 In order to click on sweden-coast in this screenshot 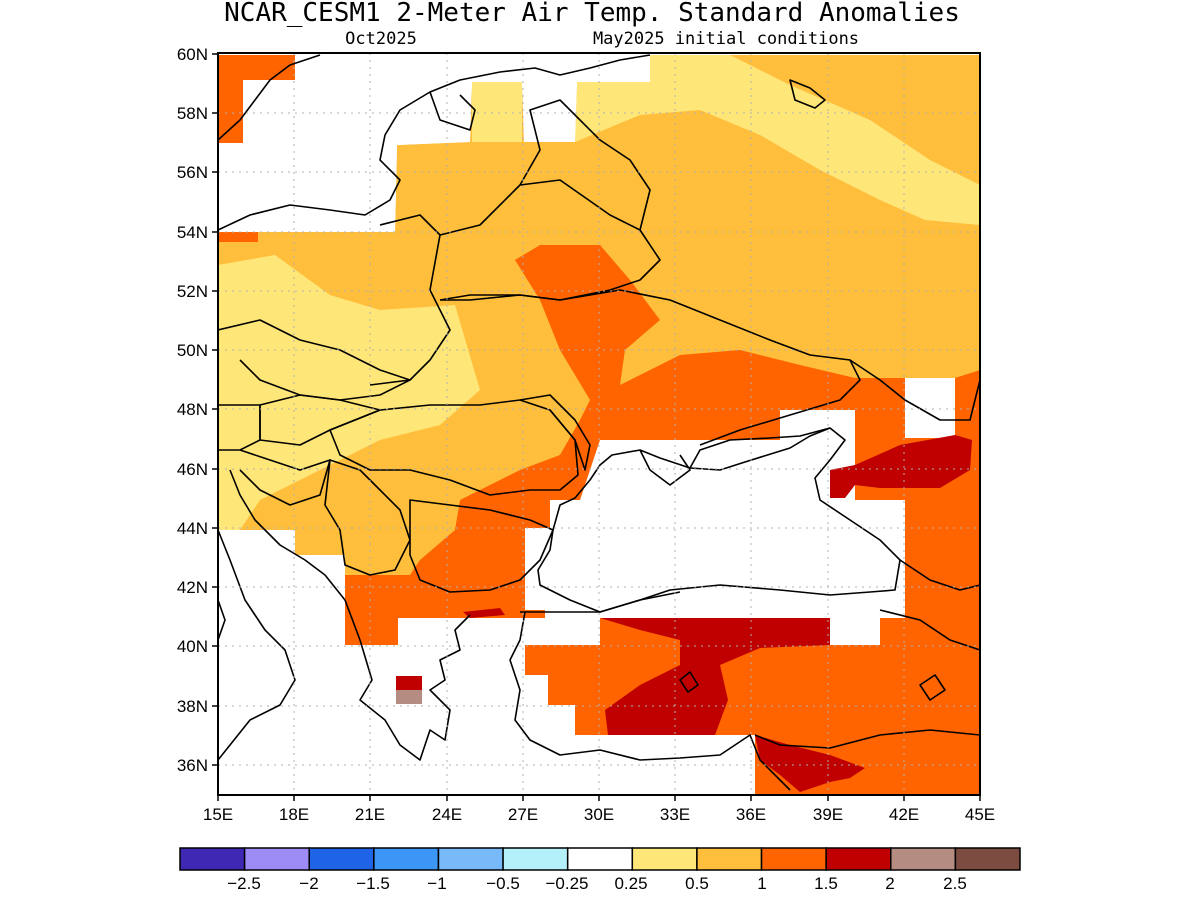, I will do `click(269, 97)`.